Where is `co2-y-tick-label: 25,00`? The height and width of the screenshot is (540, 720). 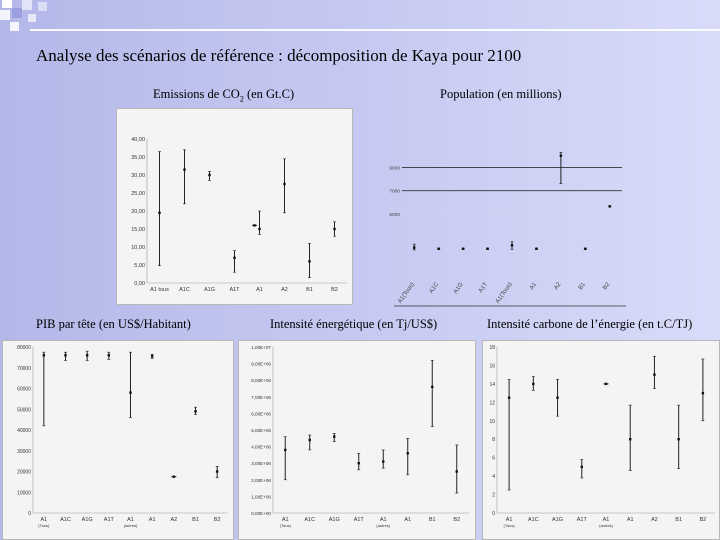 co2-y-tick-label: 25,00 is located at coordinates (138, 194).